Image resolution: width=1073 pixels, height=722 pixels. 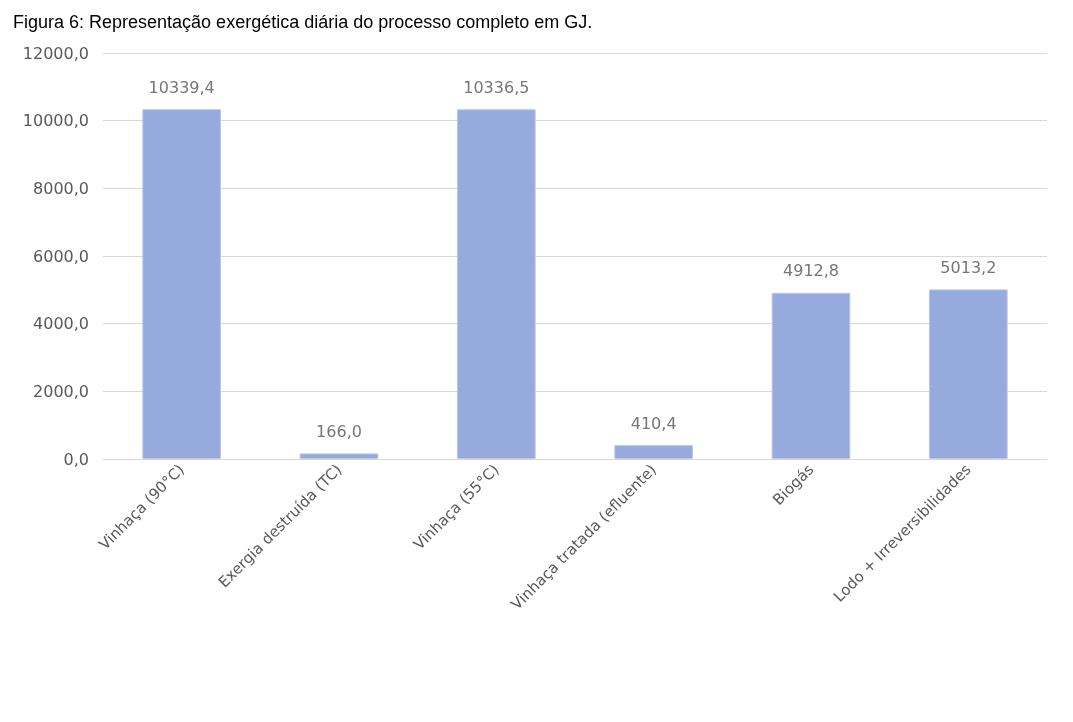 I want to click on data-label: 166,0, so click(x=339, y=431).